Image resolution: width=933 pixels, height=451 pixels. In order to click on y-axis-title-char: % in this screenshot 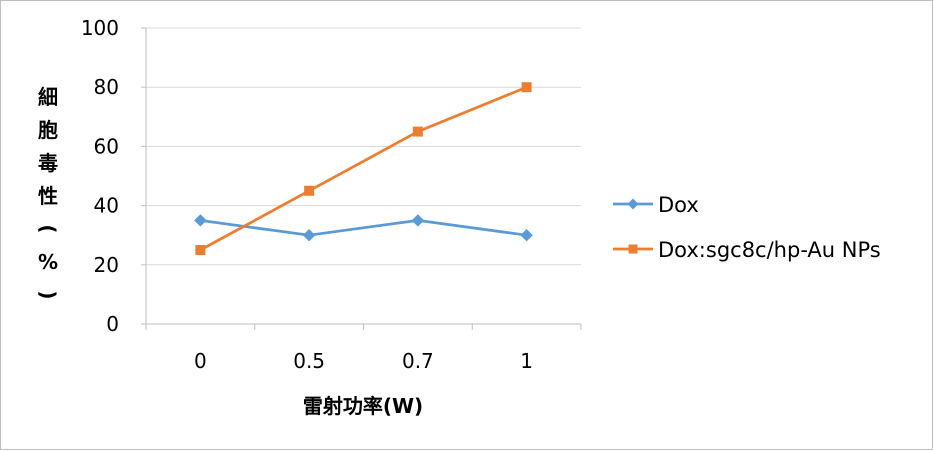, I will do `click(48, 262)`.